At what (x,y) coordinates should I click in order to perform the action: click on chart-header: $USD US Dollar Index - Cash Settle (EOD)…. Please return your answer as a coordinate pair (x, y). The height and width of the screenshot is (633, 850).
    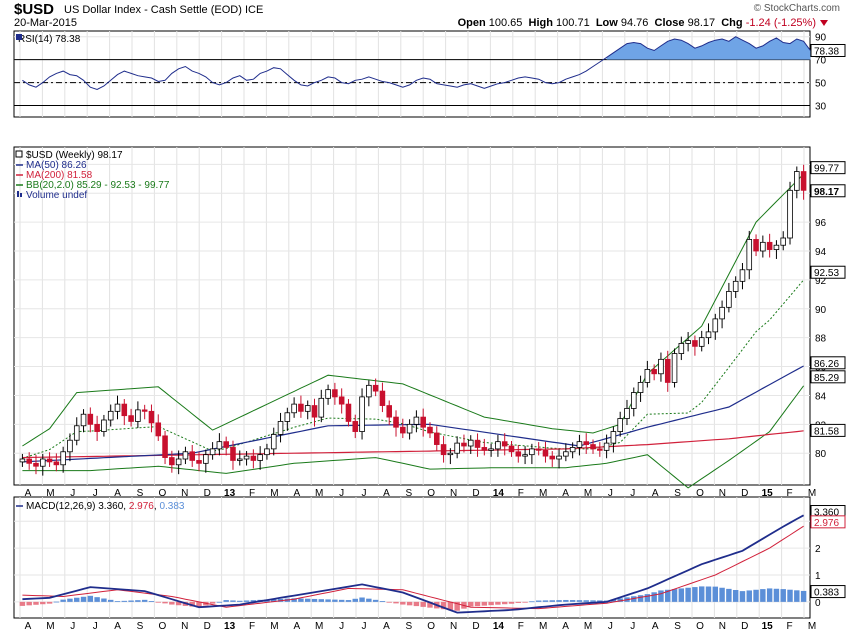
    Looking at the image, I should click on (425, 15).